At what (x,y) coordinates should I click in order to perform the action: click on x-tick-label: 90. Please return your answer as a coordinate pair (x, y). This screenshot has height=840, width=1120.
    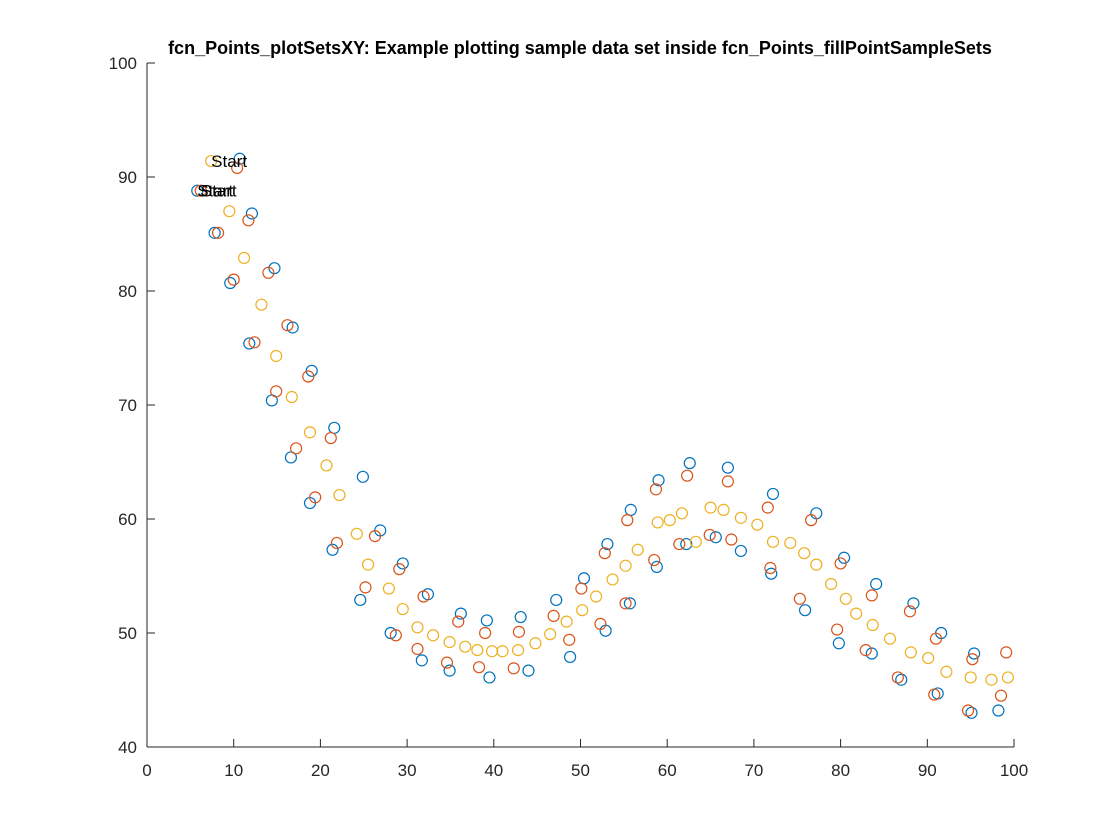
    Looking at the image, I should click on (927, 770).